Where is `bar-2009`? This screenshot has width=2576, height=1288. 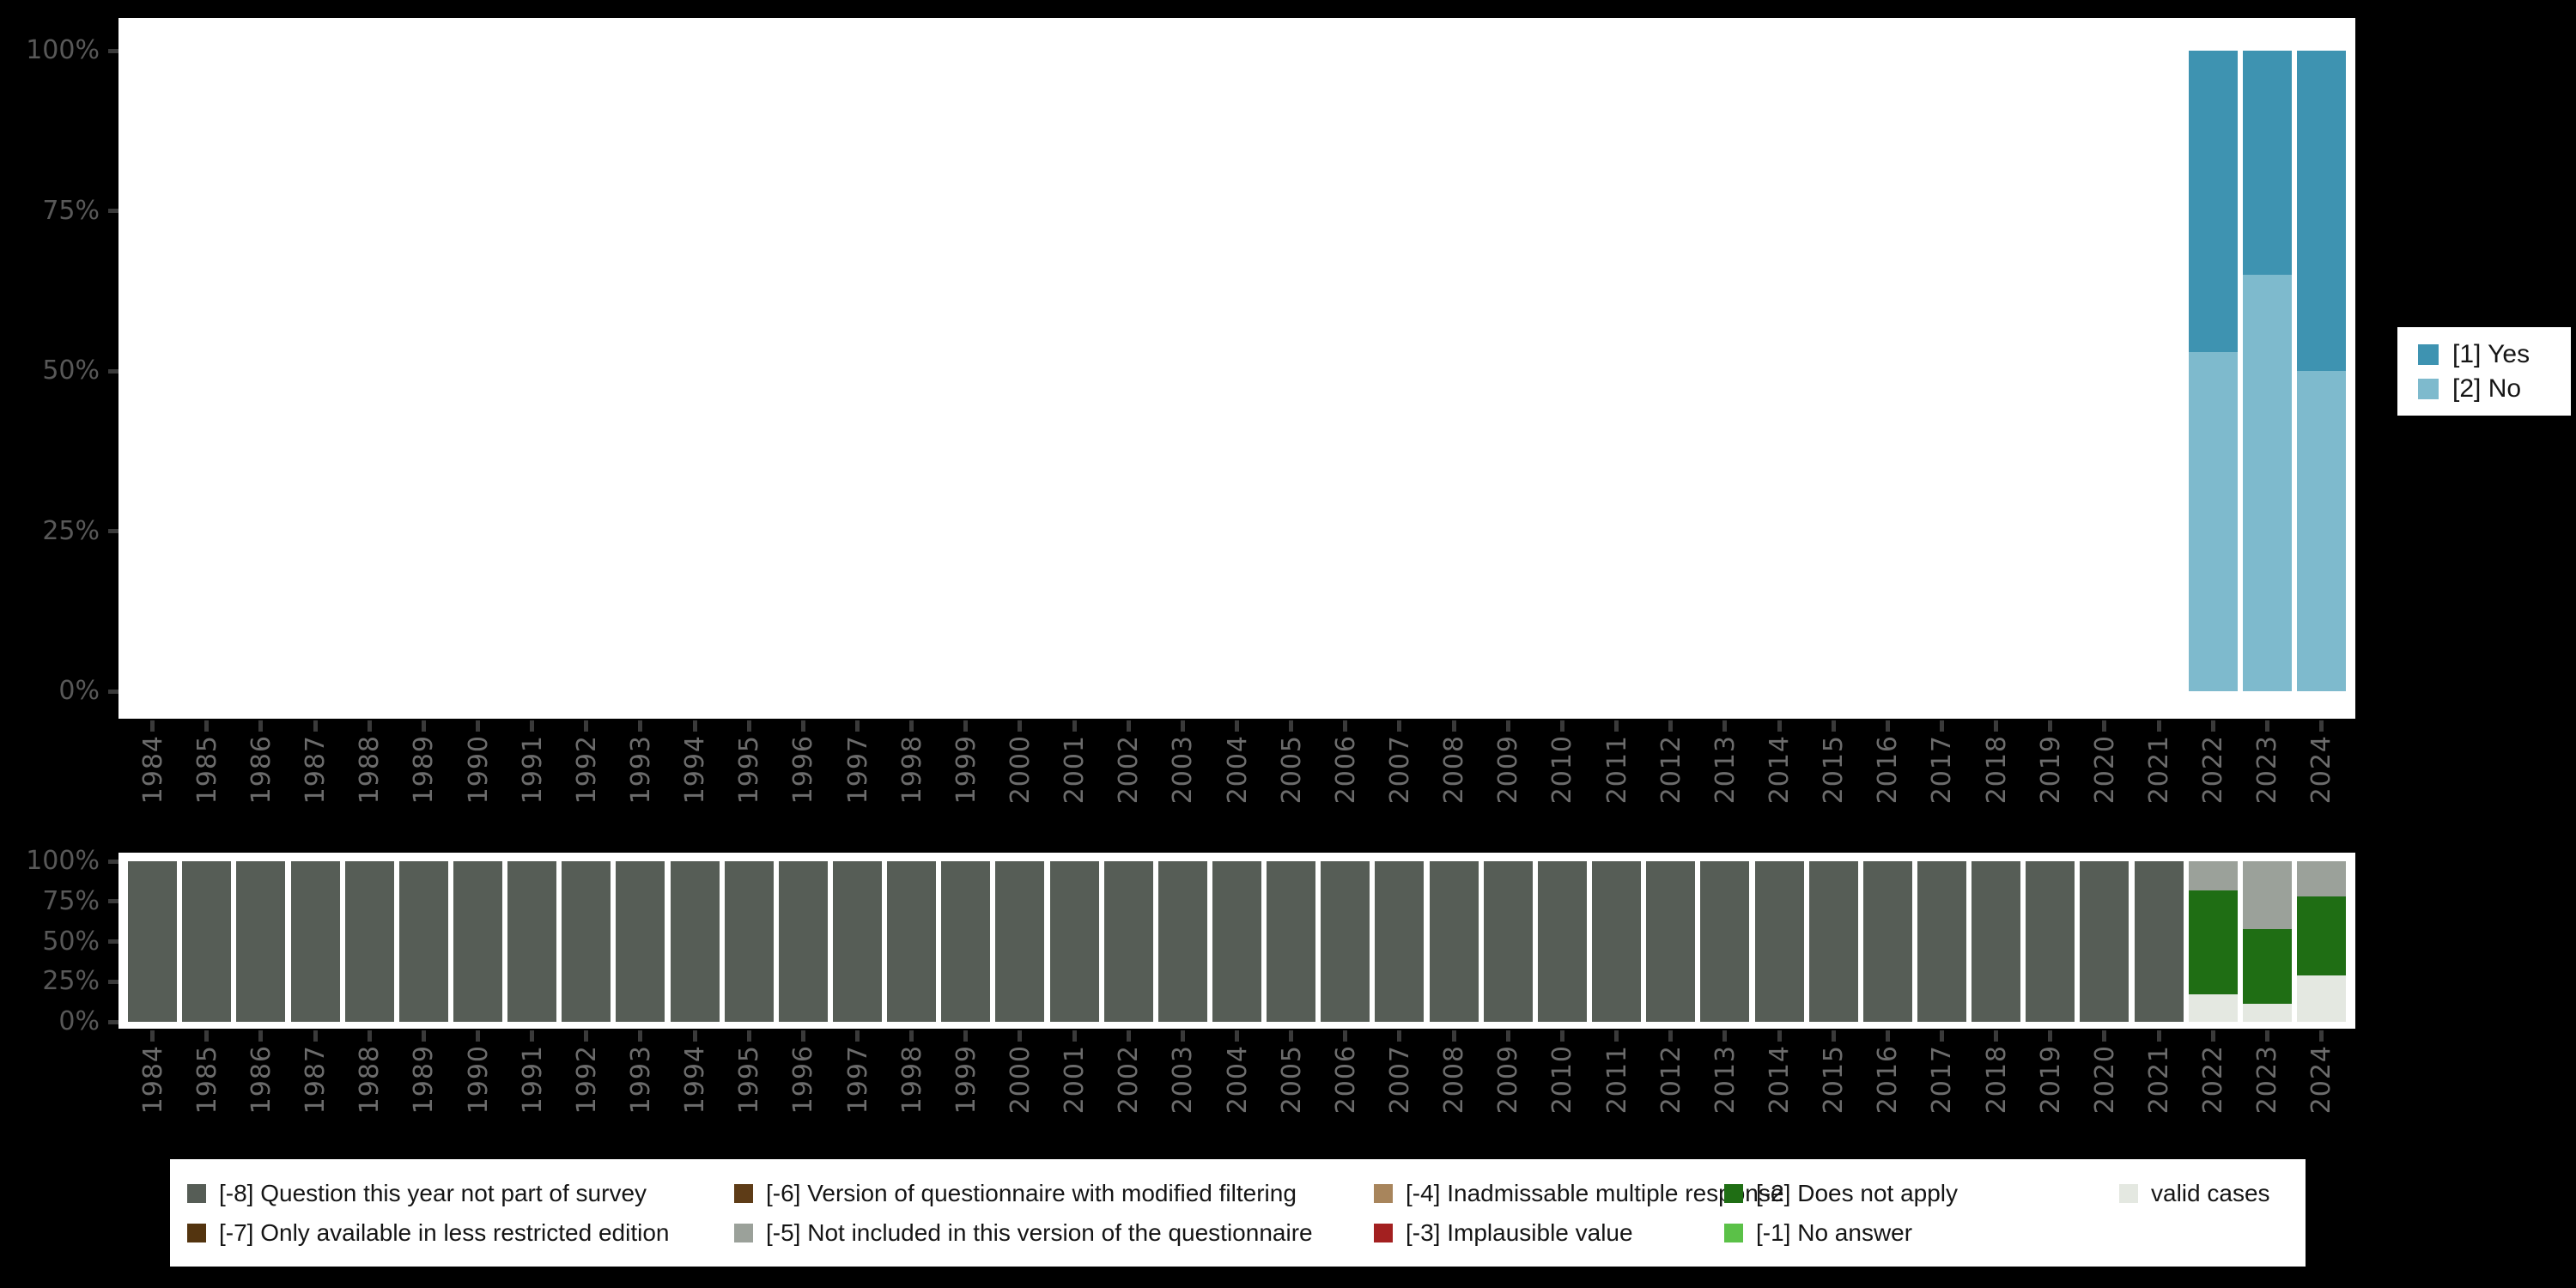
bar-2009 is located at coordinates (1508, 941).